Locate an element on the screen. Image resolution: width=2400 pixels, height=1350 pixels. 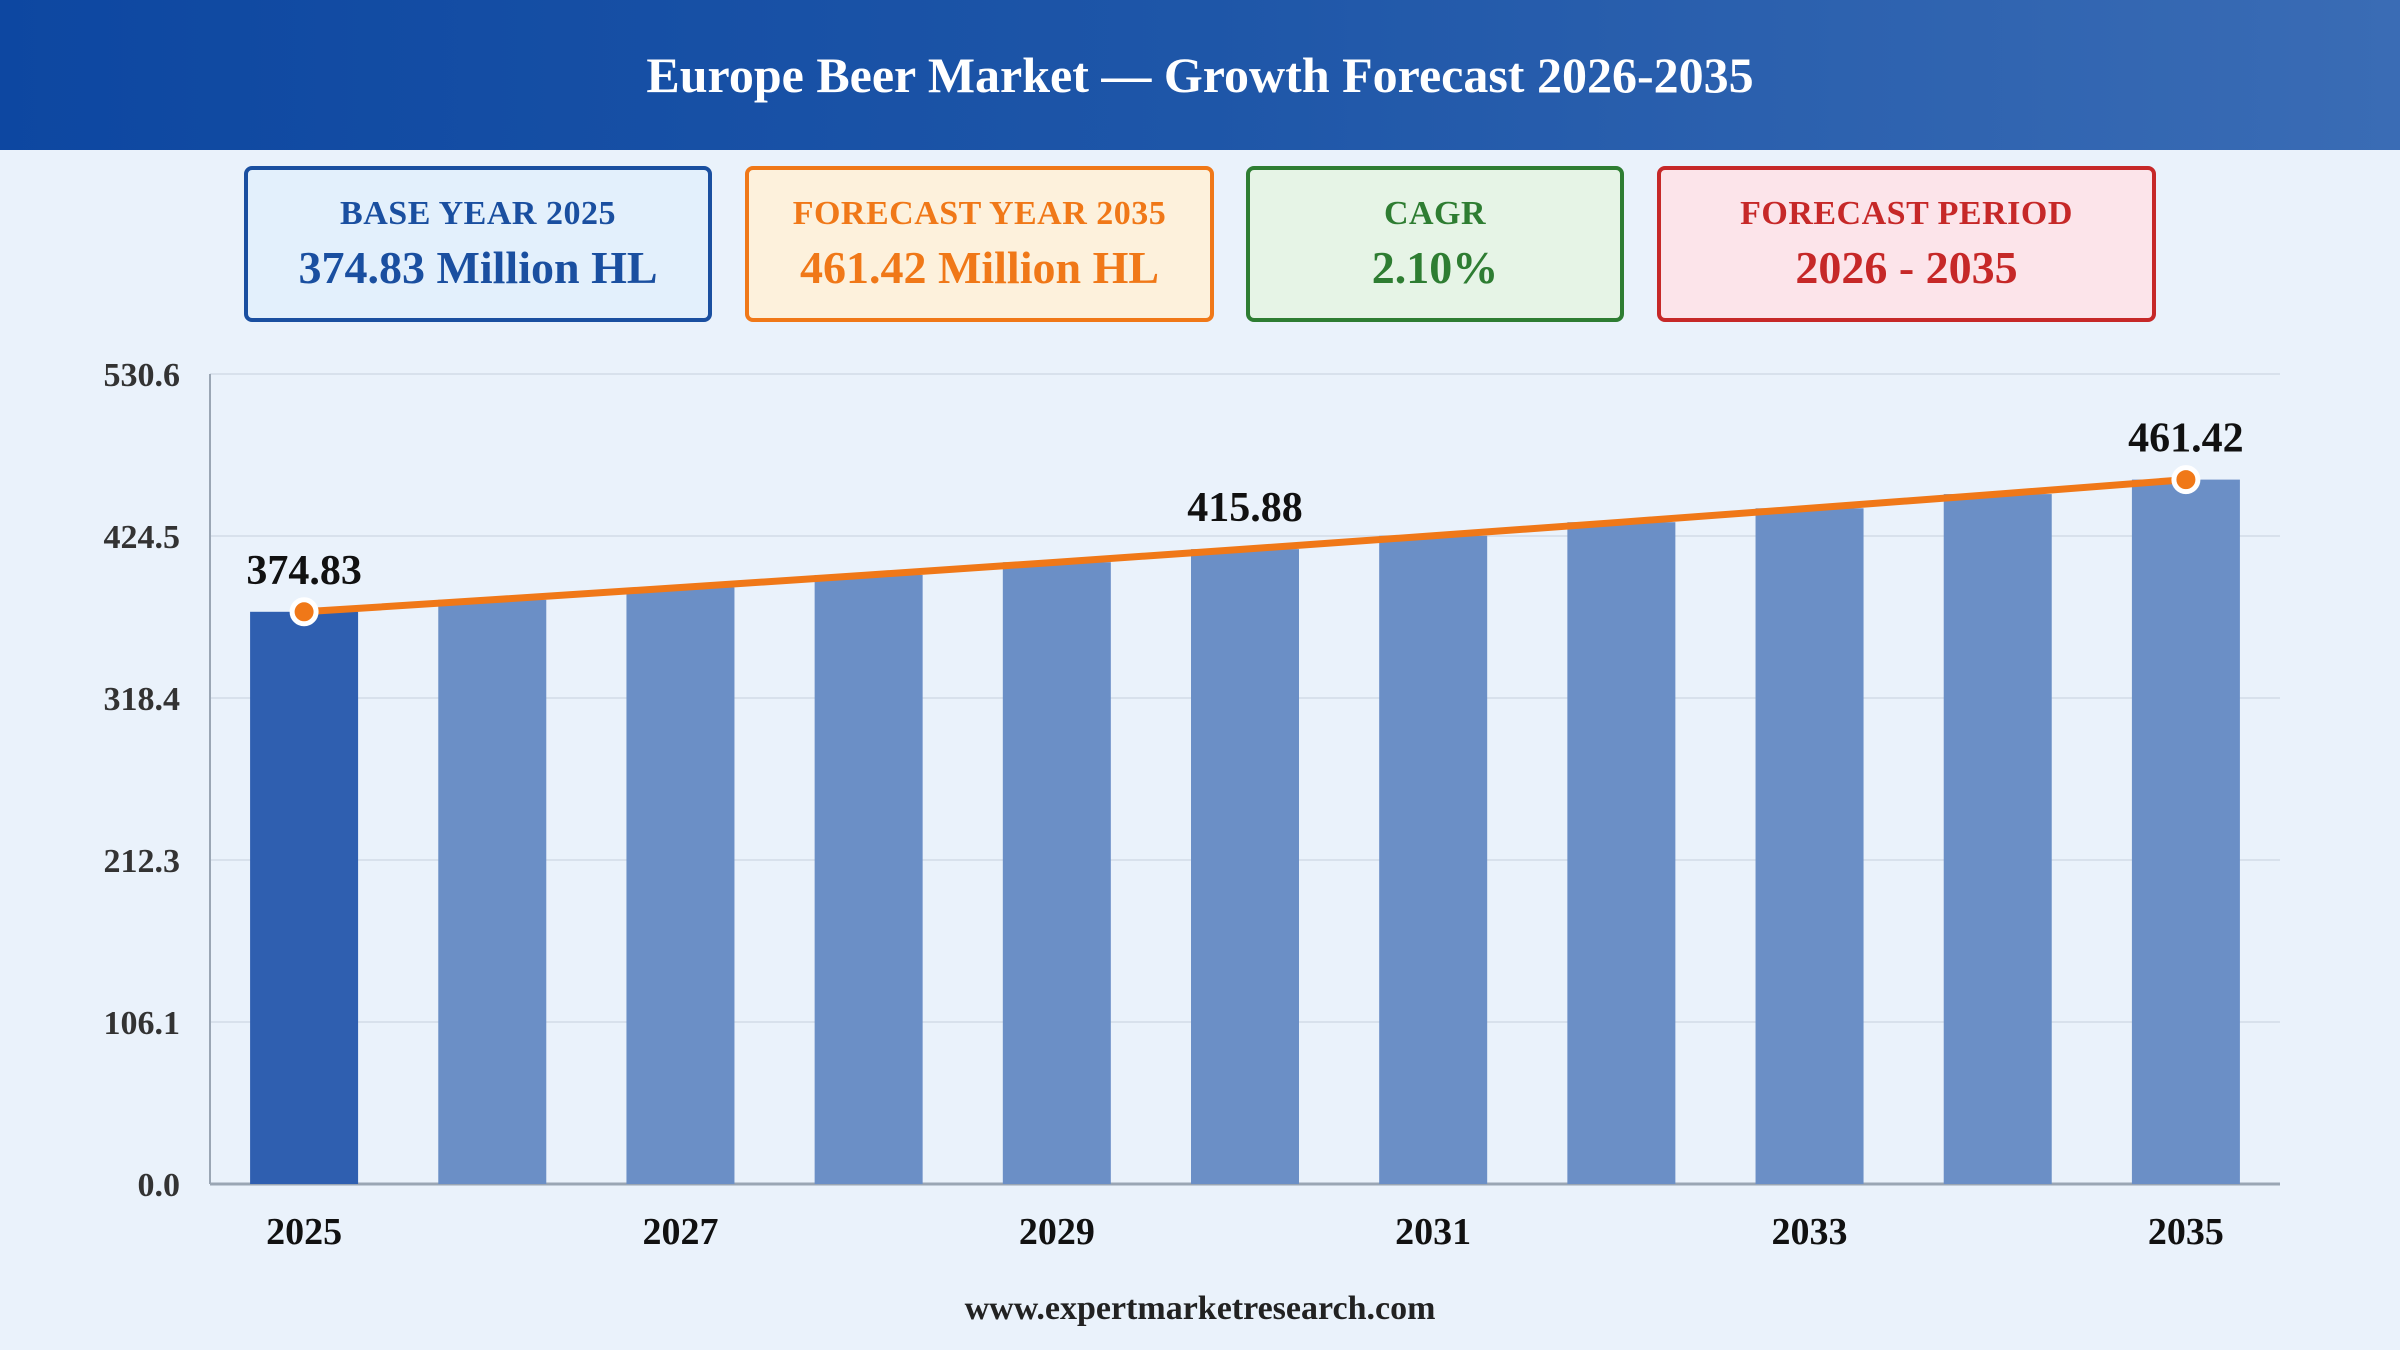
forecast-year-value: 461.42 Million HL is located at coordinates (979, 267).